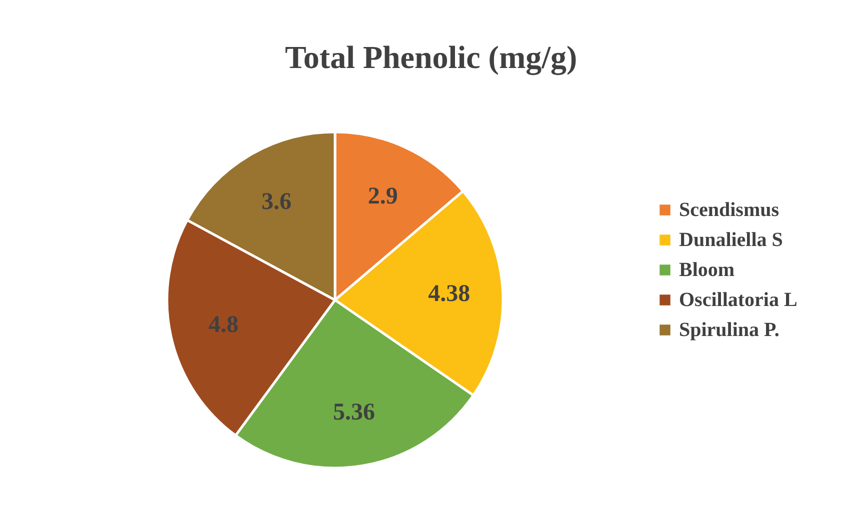  Describe the element at coordinates (277, 201) in the screenshot. I see `data-label: 3.6` at that location.